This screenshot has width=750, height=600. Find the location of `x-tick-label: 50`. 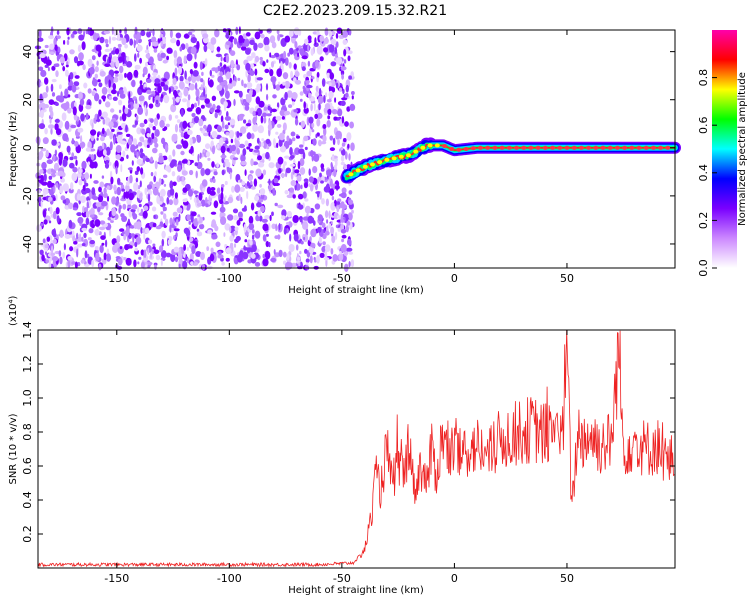

x-tick-label: 50 is located at coordinates (567, 578).